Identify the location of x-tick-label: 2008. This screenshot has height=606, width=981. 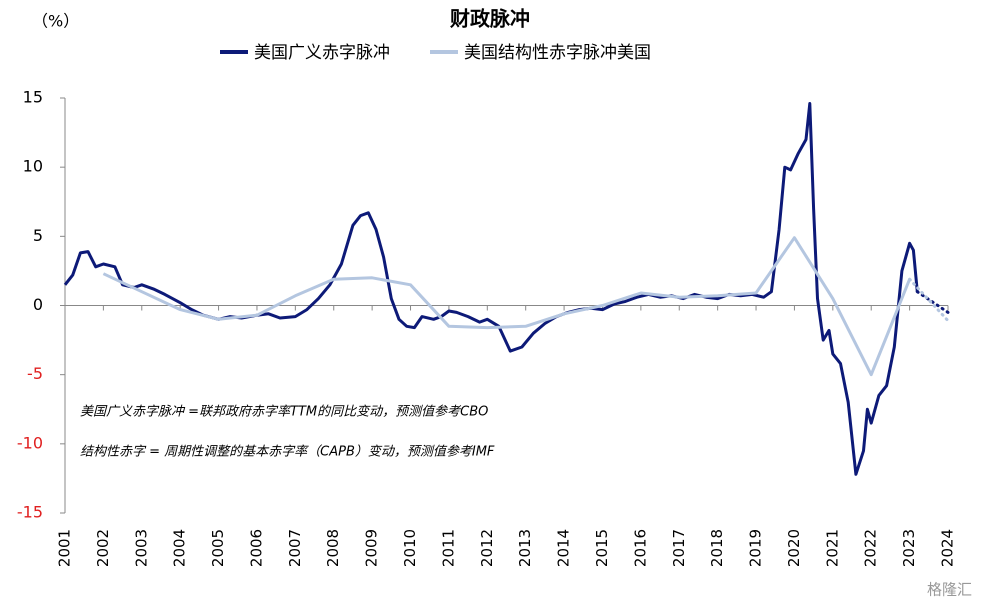
(333, 548).